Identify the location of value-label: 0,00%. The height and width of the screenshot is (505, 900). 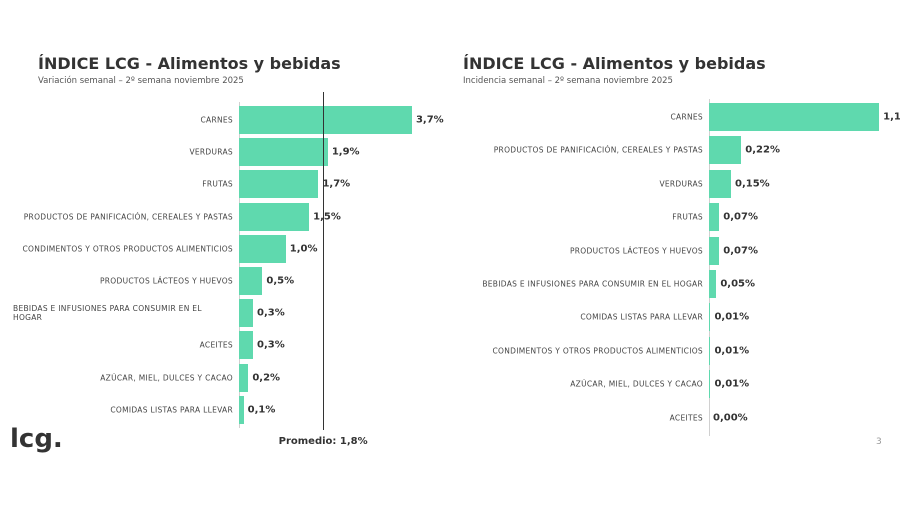
(730, 418).